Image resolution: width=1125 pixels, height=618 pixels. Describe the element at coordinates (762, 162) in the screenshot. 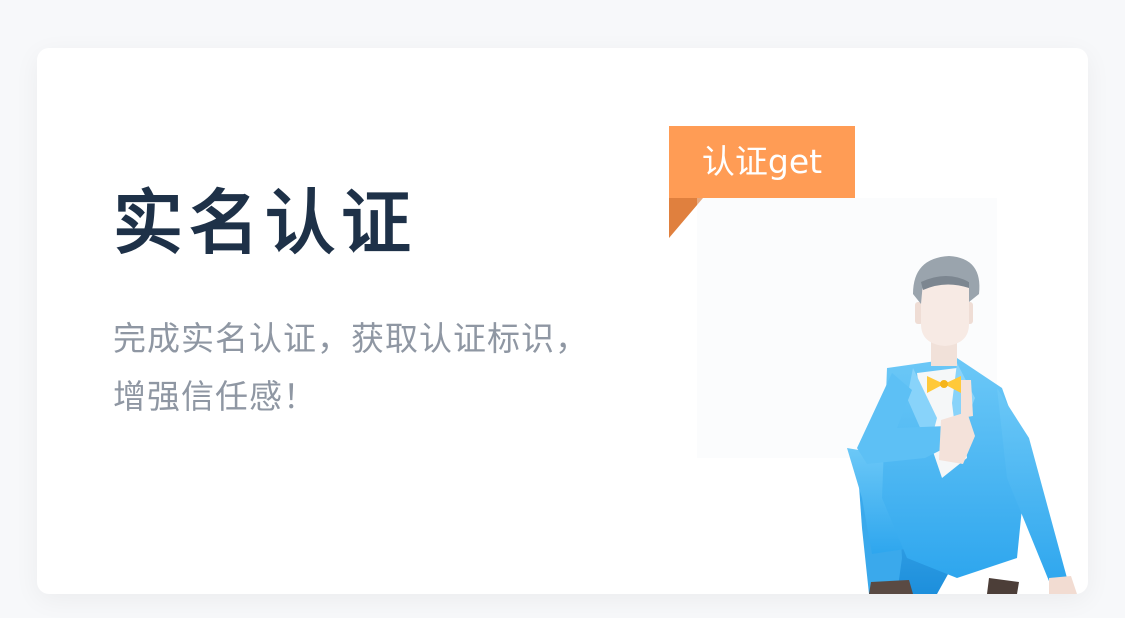

I see `verified-badge: 认证get` at that location.